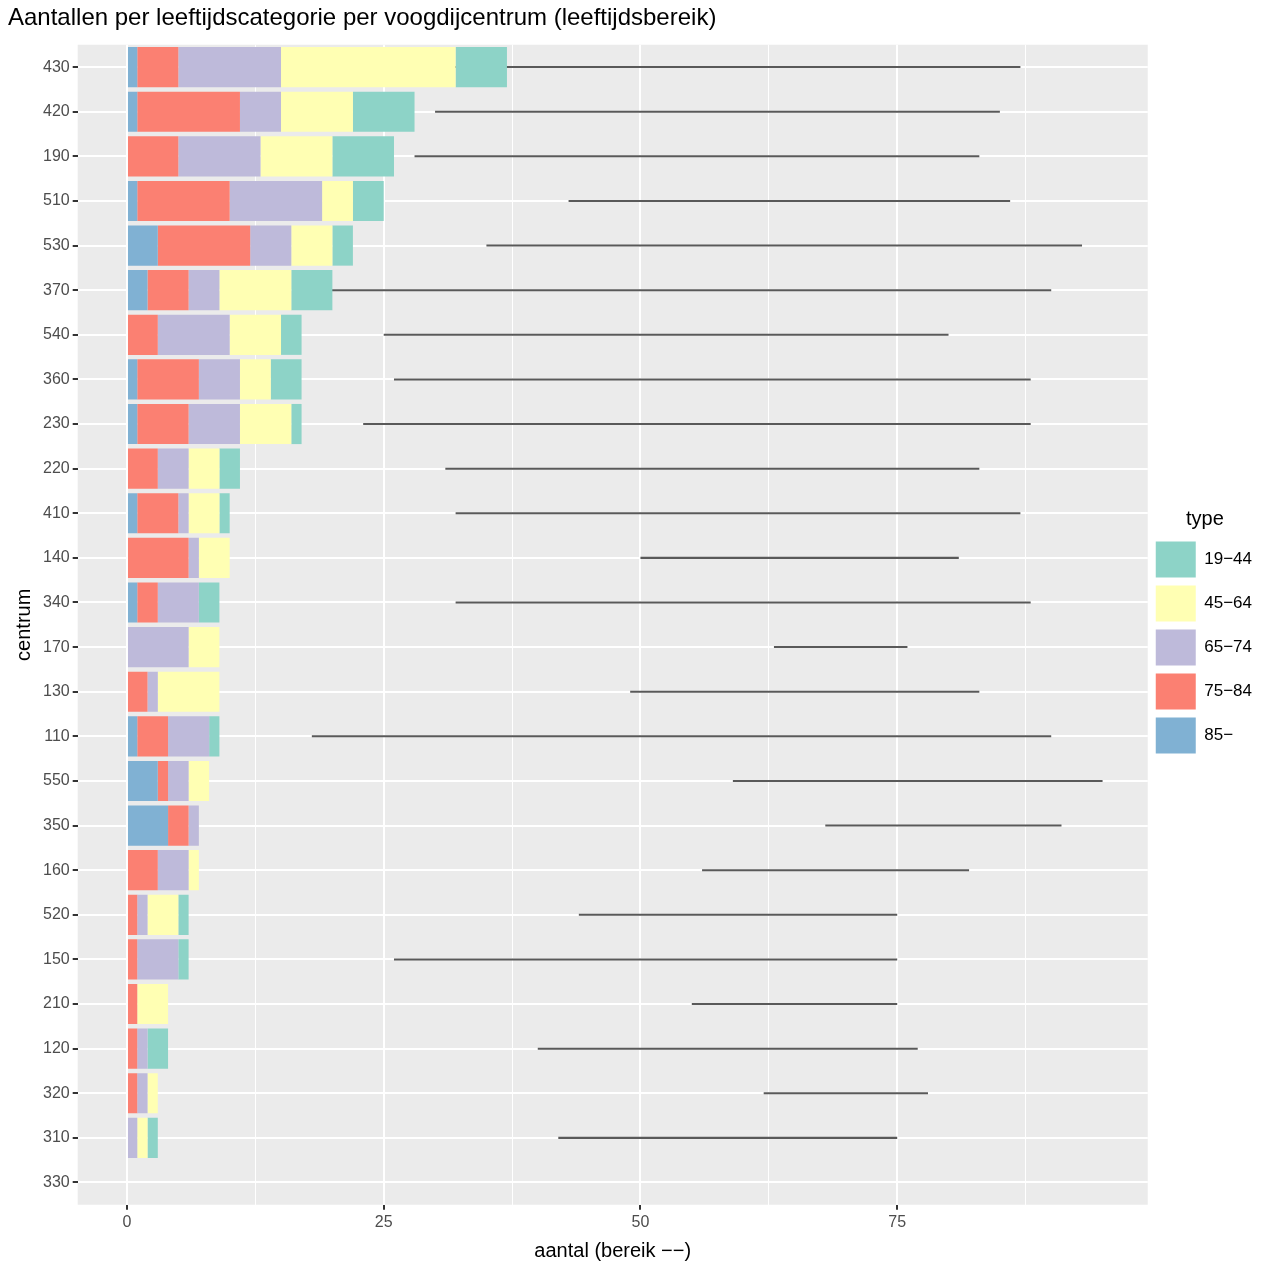 The width and height of the screenshot is (1272, 1273). Describe the element at coordinates (56, 958) in the screenshot. I see `y-tick-label: 150` at that location.